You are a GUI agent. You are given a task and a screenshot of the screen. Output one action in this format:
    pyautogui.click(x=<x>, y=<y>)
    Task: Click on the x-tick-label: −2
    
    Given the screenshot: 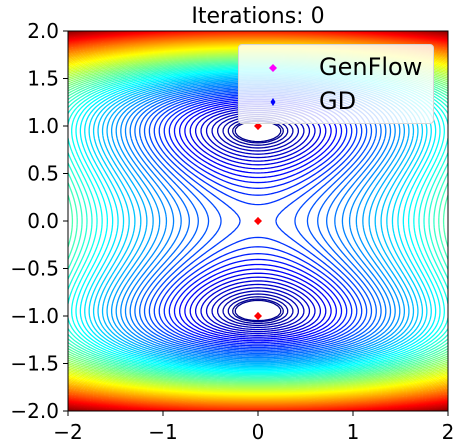 What is the action you would take?
    pyautogui.click(x=67, y=432)
    